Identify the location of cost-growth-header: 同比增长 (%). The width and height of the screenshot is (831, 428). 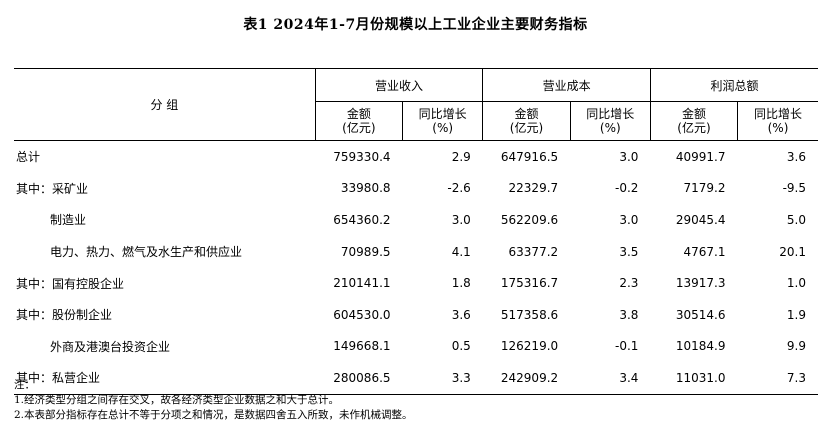
(610, 121).